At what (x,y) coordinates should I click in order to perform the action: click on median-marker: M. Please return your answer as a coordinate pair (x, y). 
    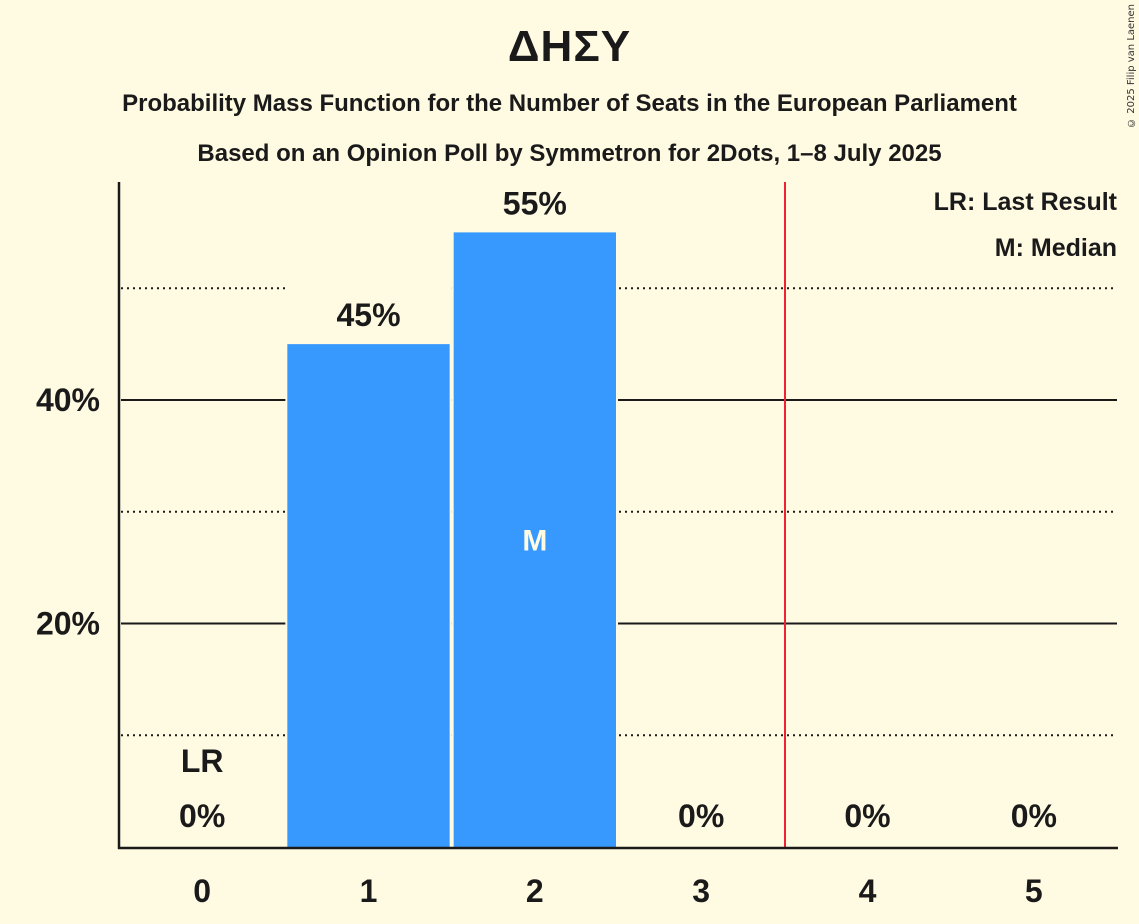
    Looking at the image, I should click on (534, 541).